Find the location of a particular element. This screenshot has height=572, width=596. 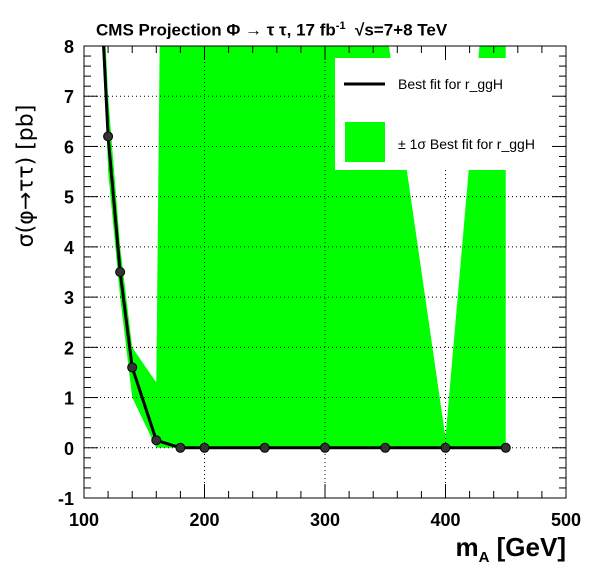

y-tick-label--1: -1 is located at coordinates (66, 499).